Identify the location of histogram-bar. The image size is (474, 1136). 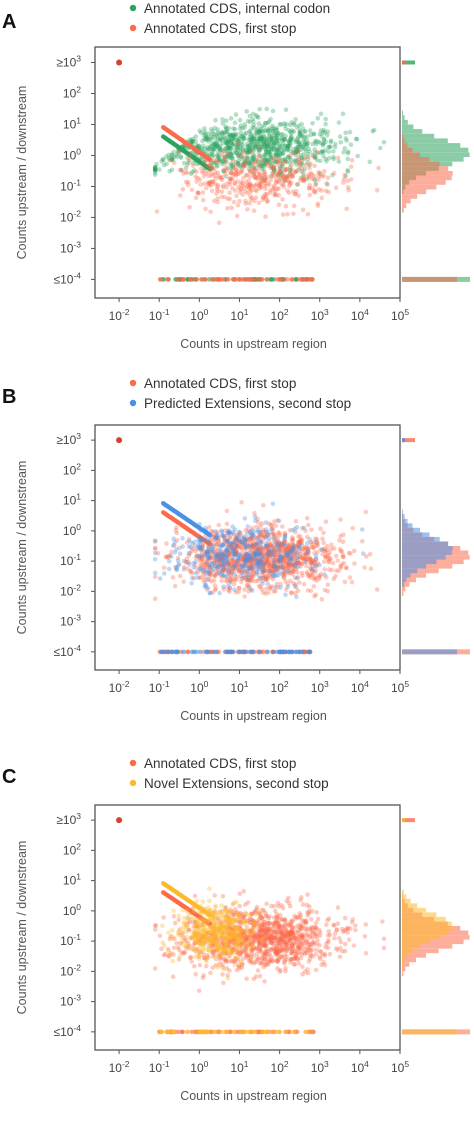
(425, 140).